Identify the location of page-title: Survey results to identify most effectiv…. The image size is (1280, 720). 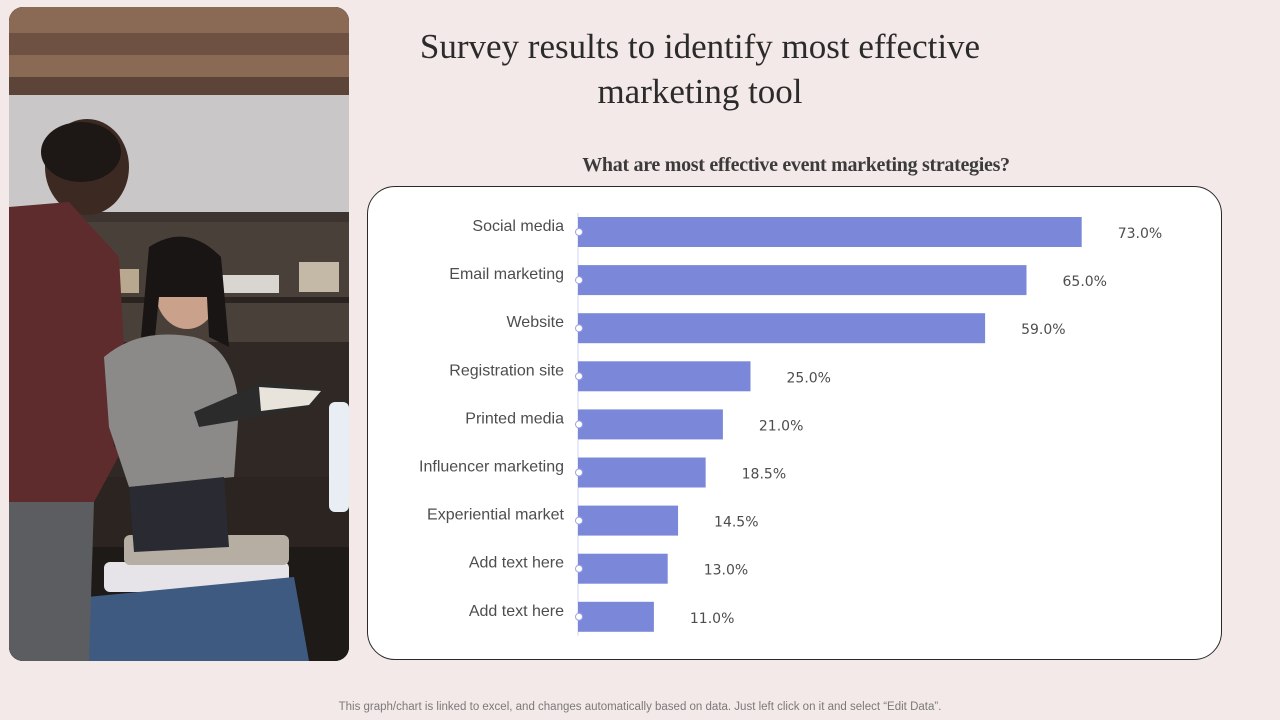
(700, 69).